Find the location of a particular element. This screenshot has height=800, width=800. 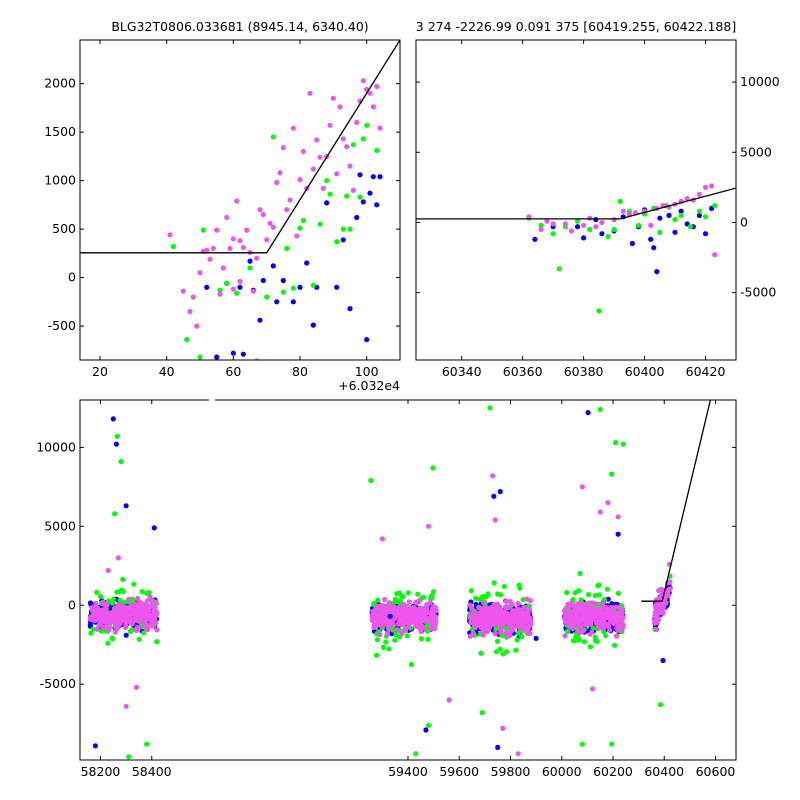

top-left-y-tick-label: 0 is located at coordinates (72, 277).